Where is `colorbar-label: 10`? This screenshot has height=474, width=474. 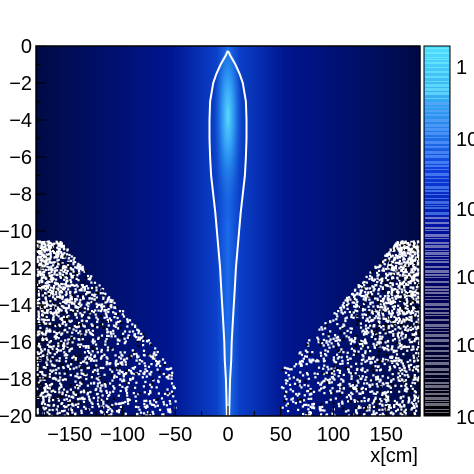
colorbar-label: 10 is located at coordinates (465, 418).